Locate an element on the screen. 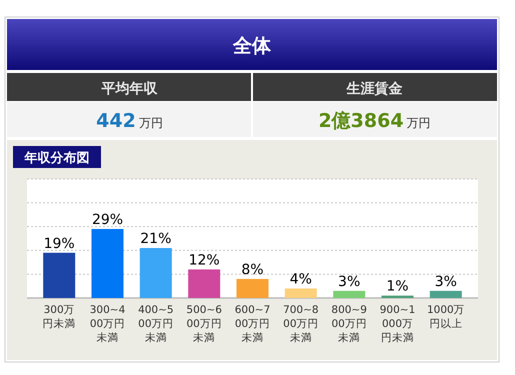  x-tick-label: 1000万円以上 is located at coordinates (446, 317).